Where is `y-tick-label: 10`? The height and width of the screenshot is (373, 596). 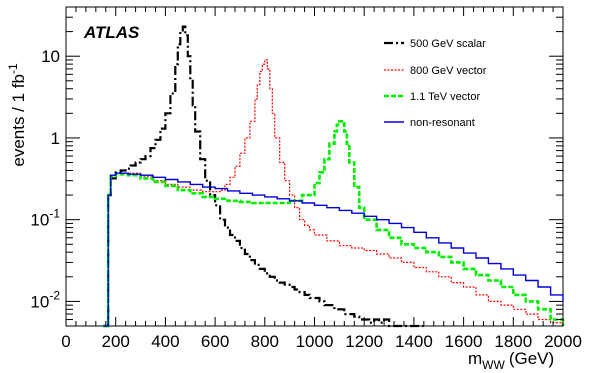
y-tick-label: 10 is located at coordinates (50, 56).